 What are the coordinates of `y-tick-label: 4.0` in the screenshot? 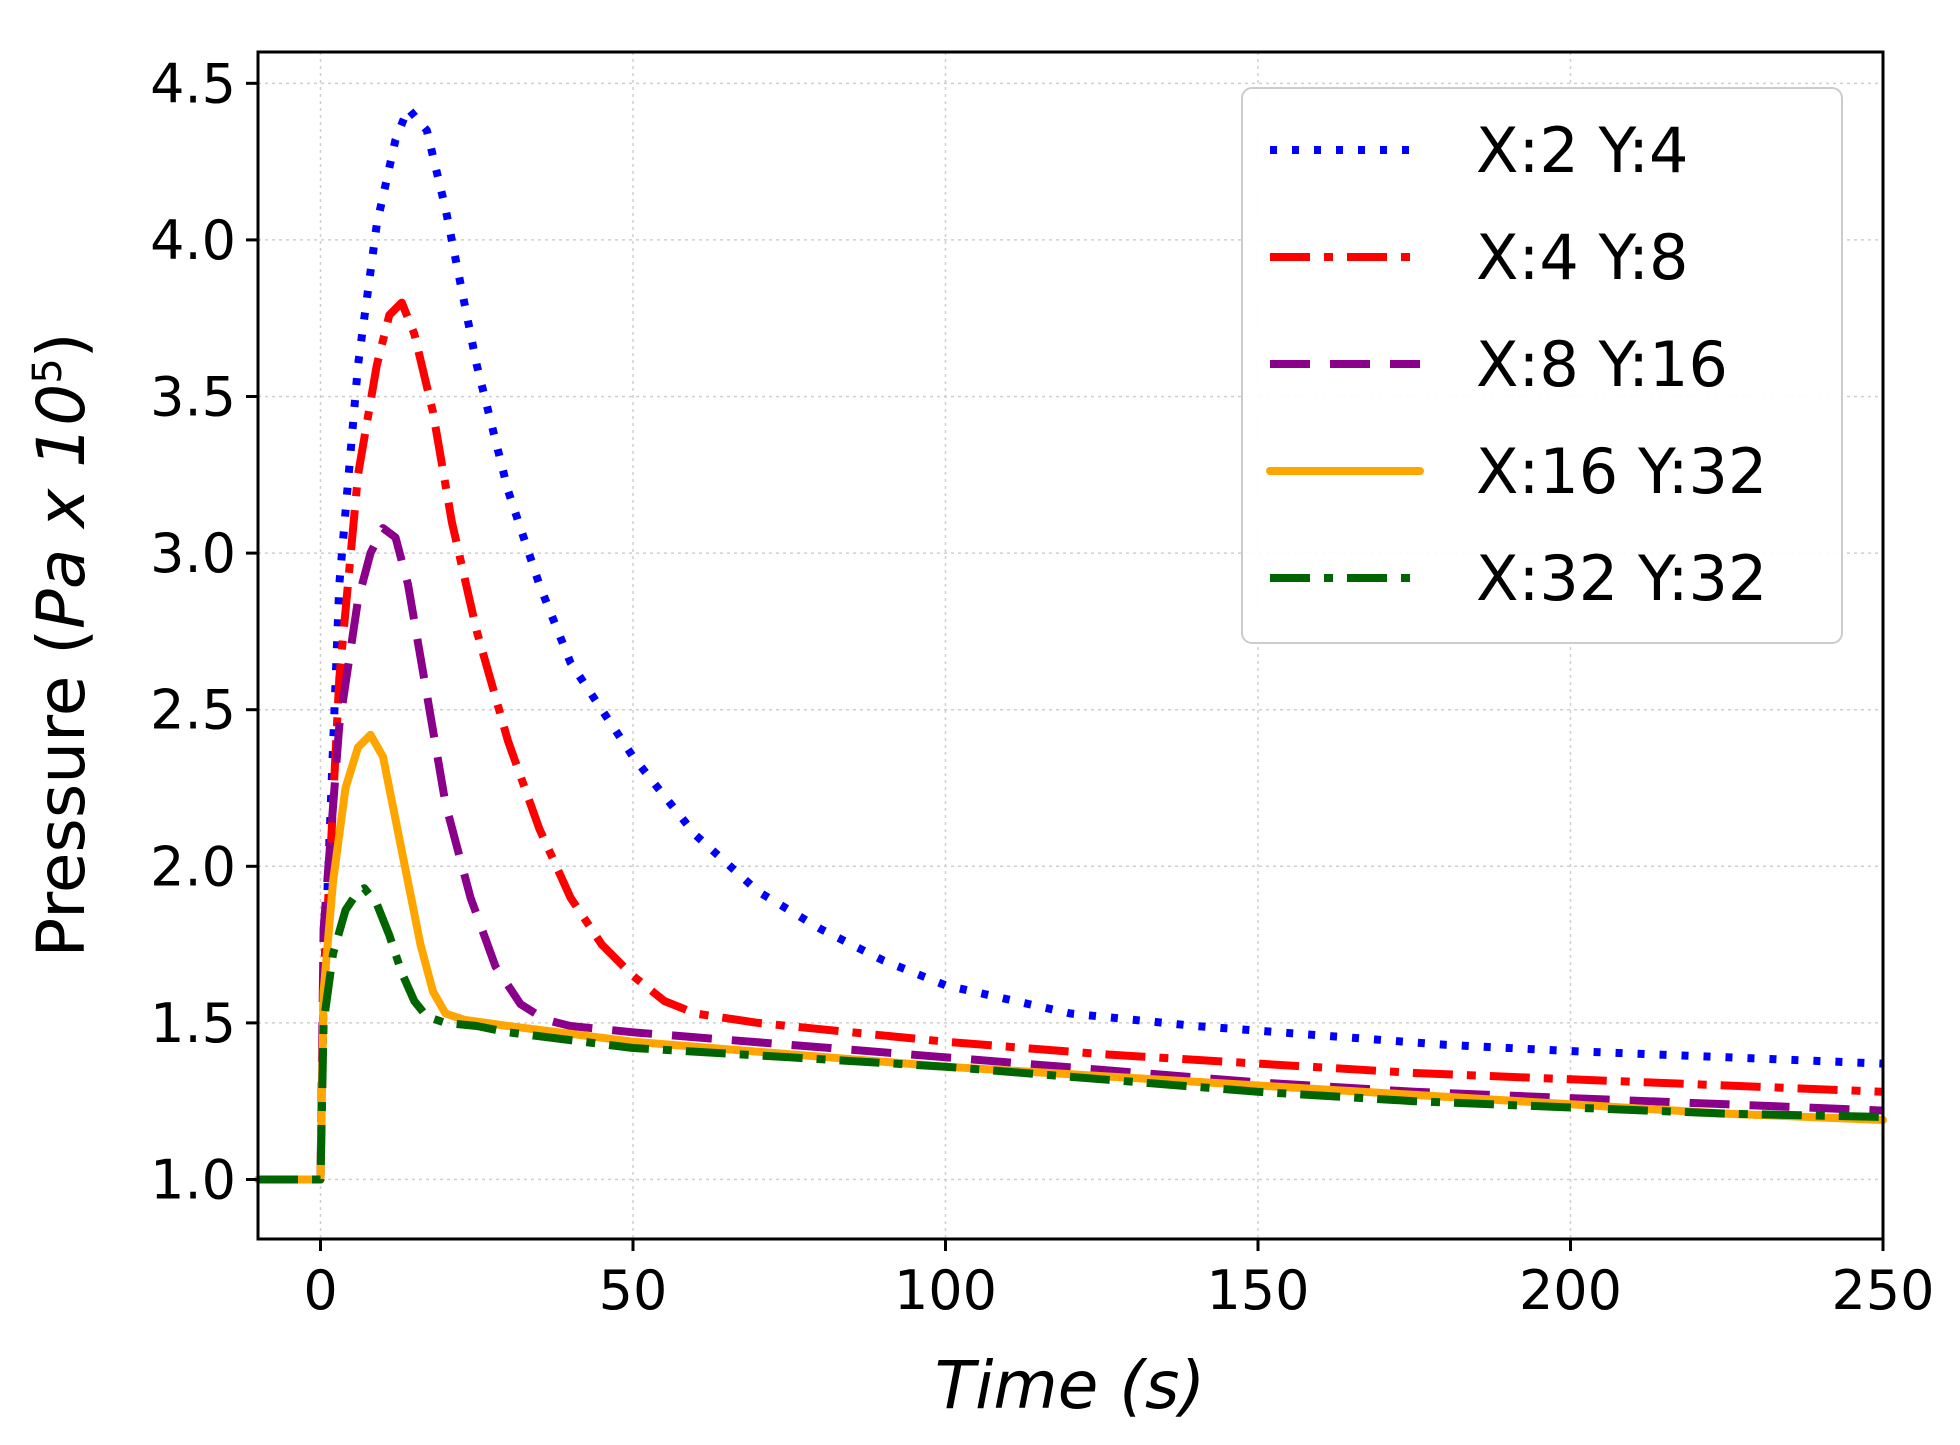 It's located at (193, 240).